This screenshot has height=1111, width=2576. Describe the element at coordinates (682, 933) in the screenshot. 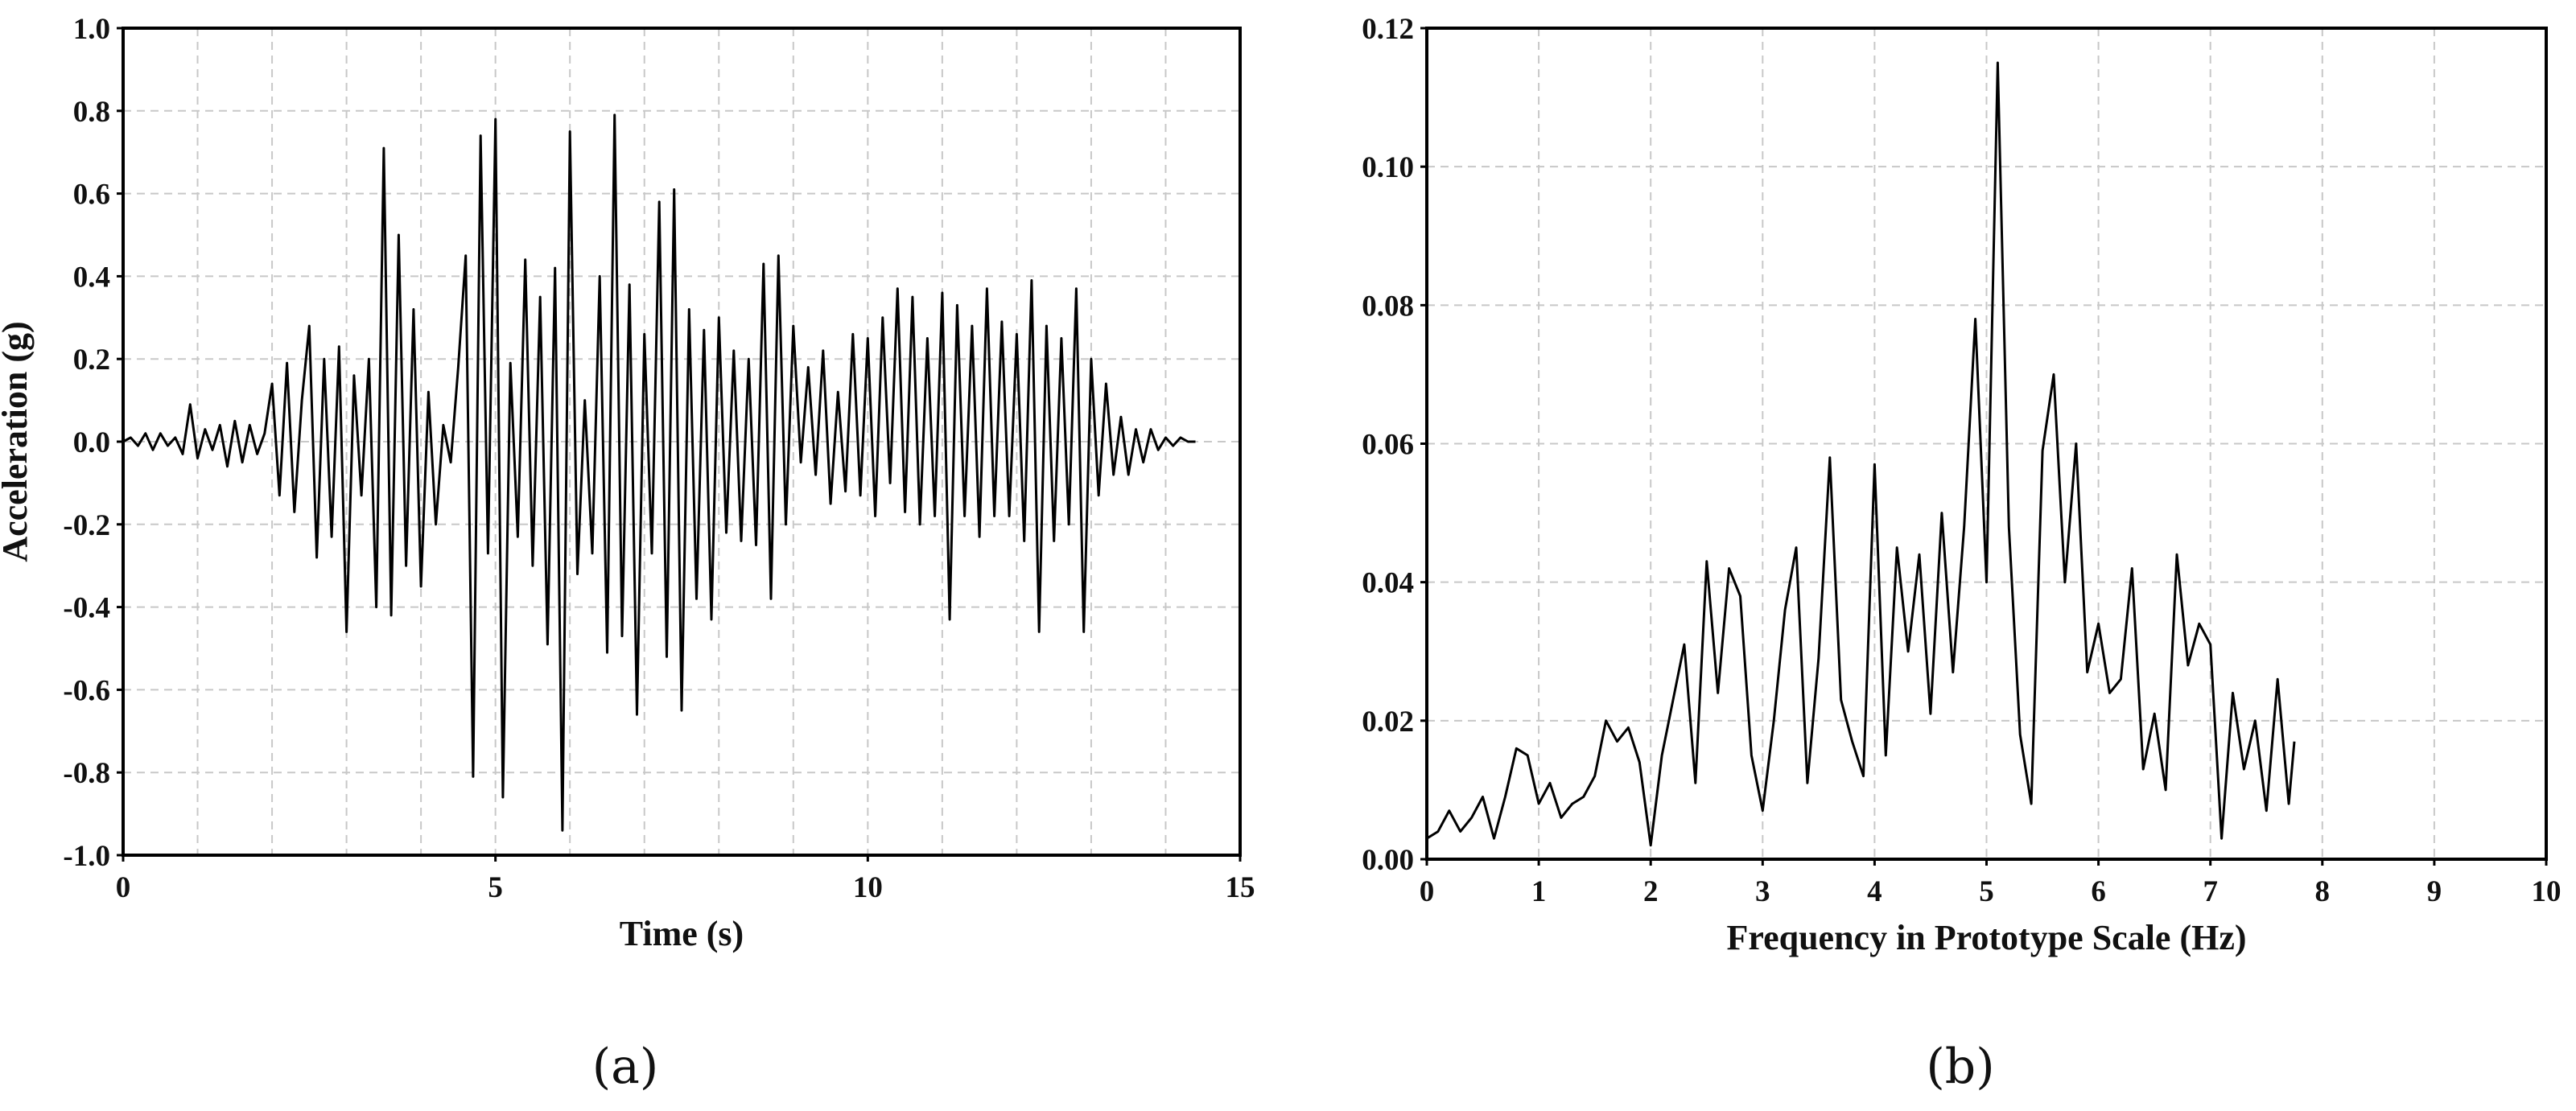

I see `x-axis-label: Time (s)` at that location.